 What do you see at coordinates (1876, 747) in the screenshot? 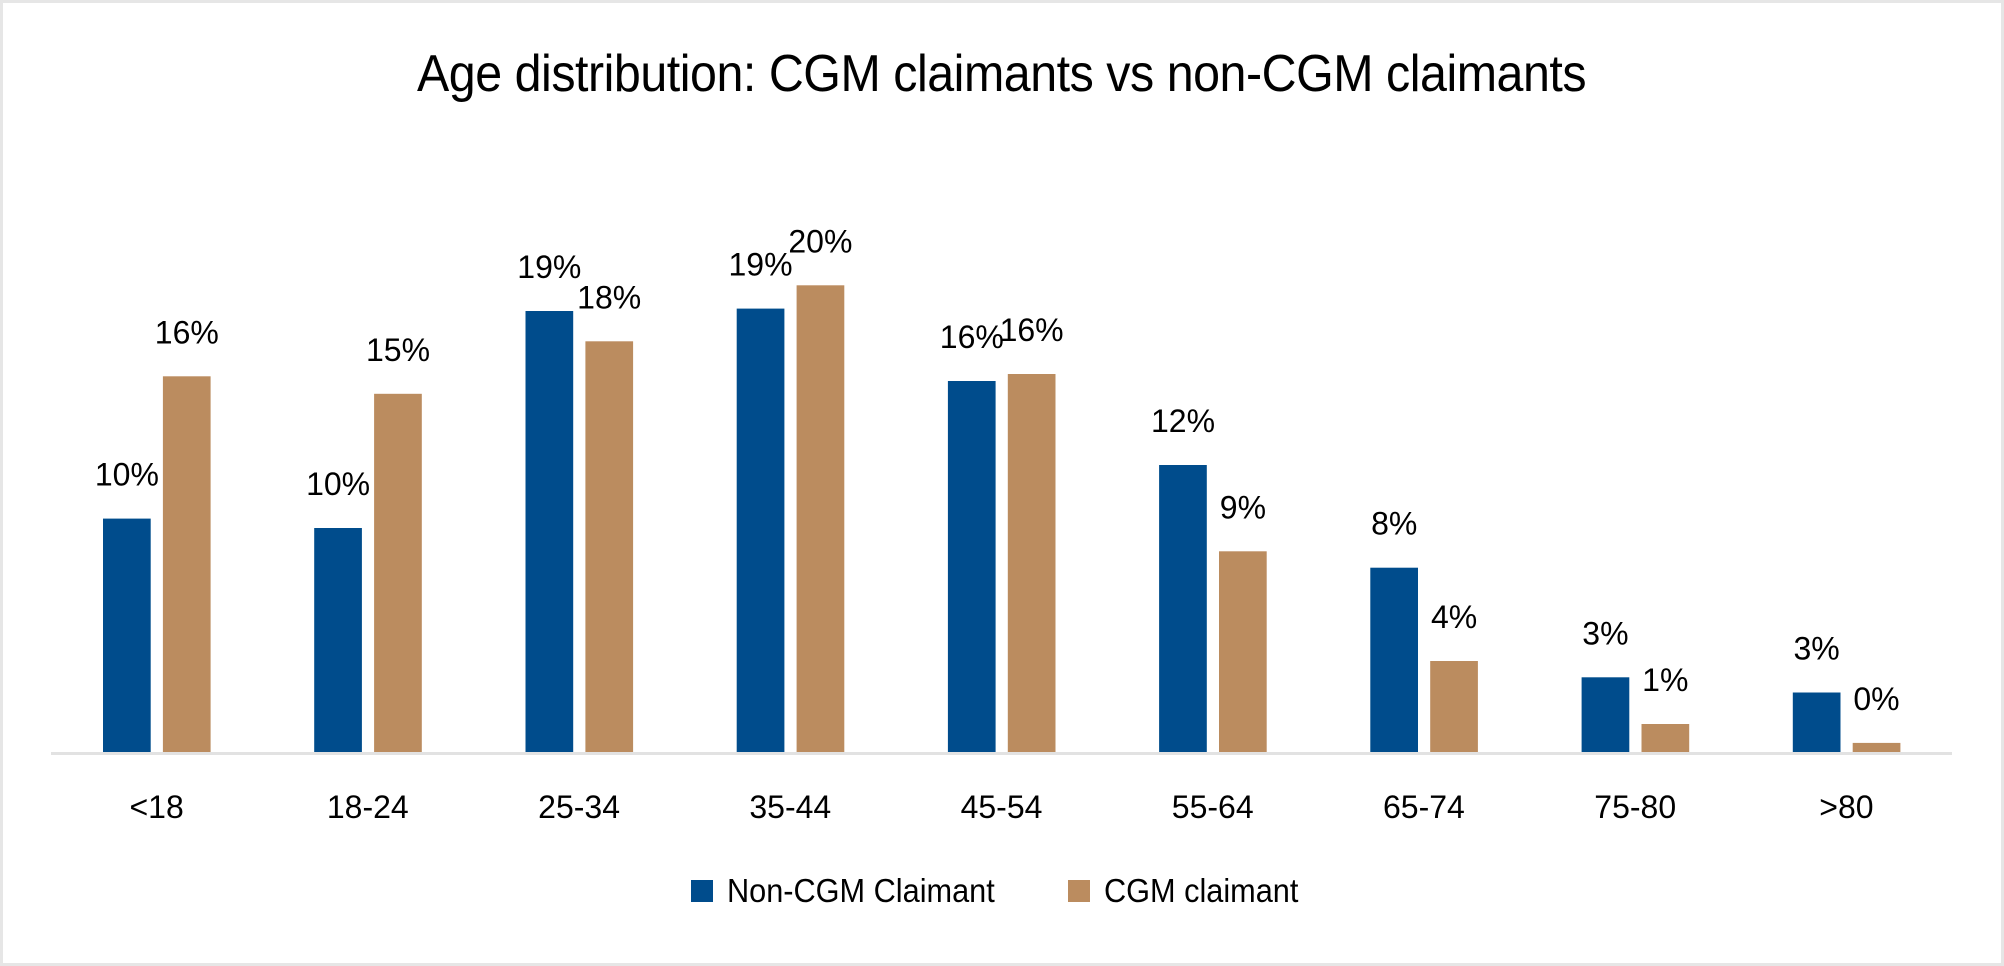
I see `bar-cgm-gt80` at bounding box center [1876, 747].